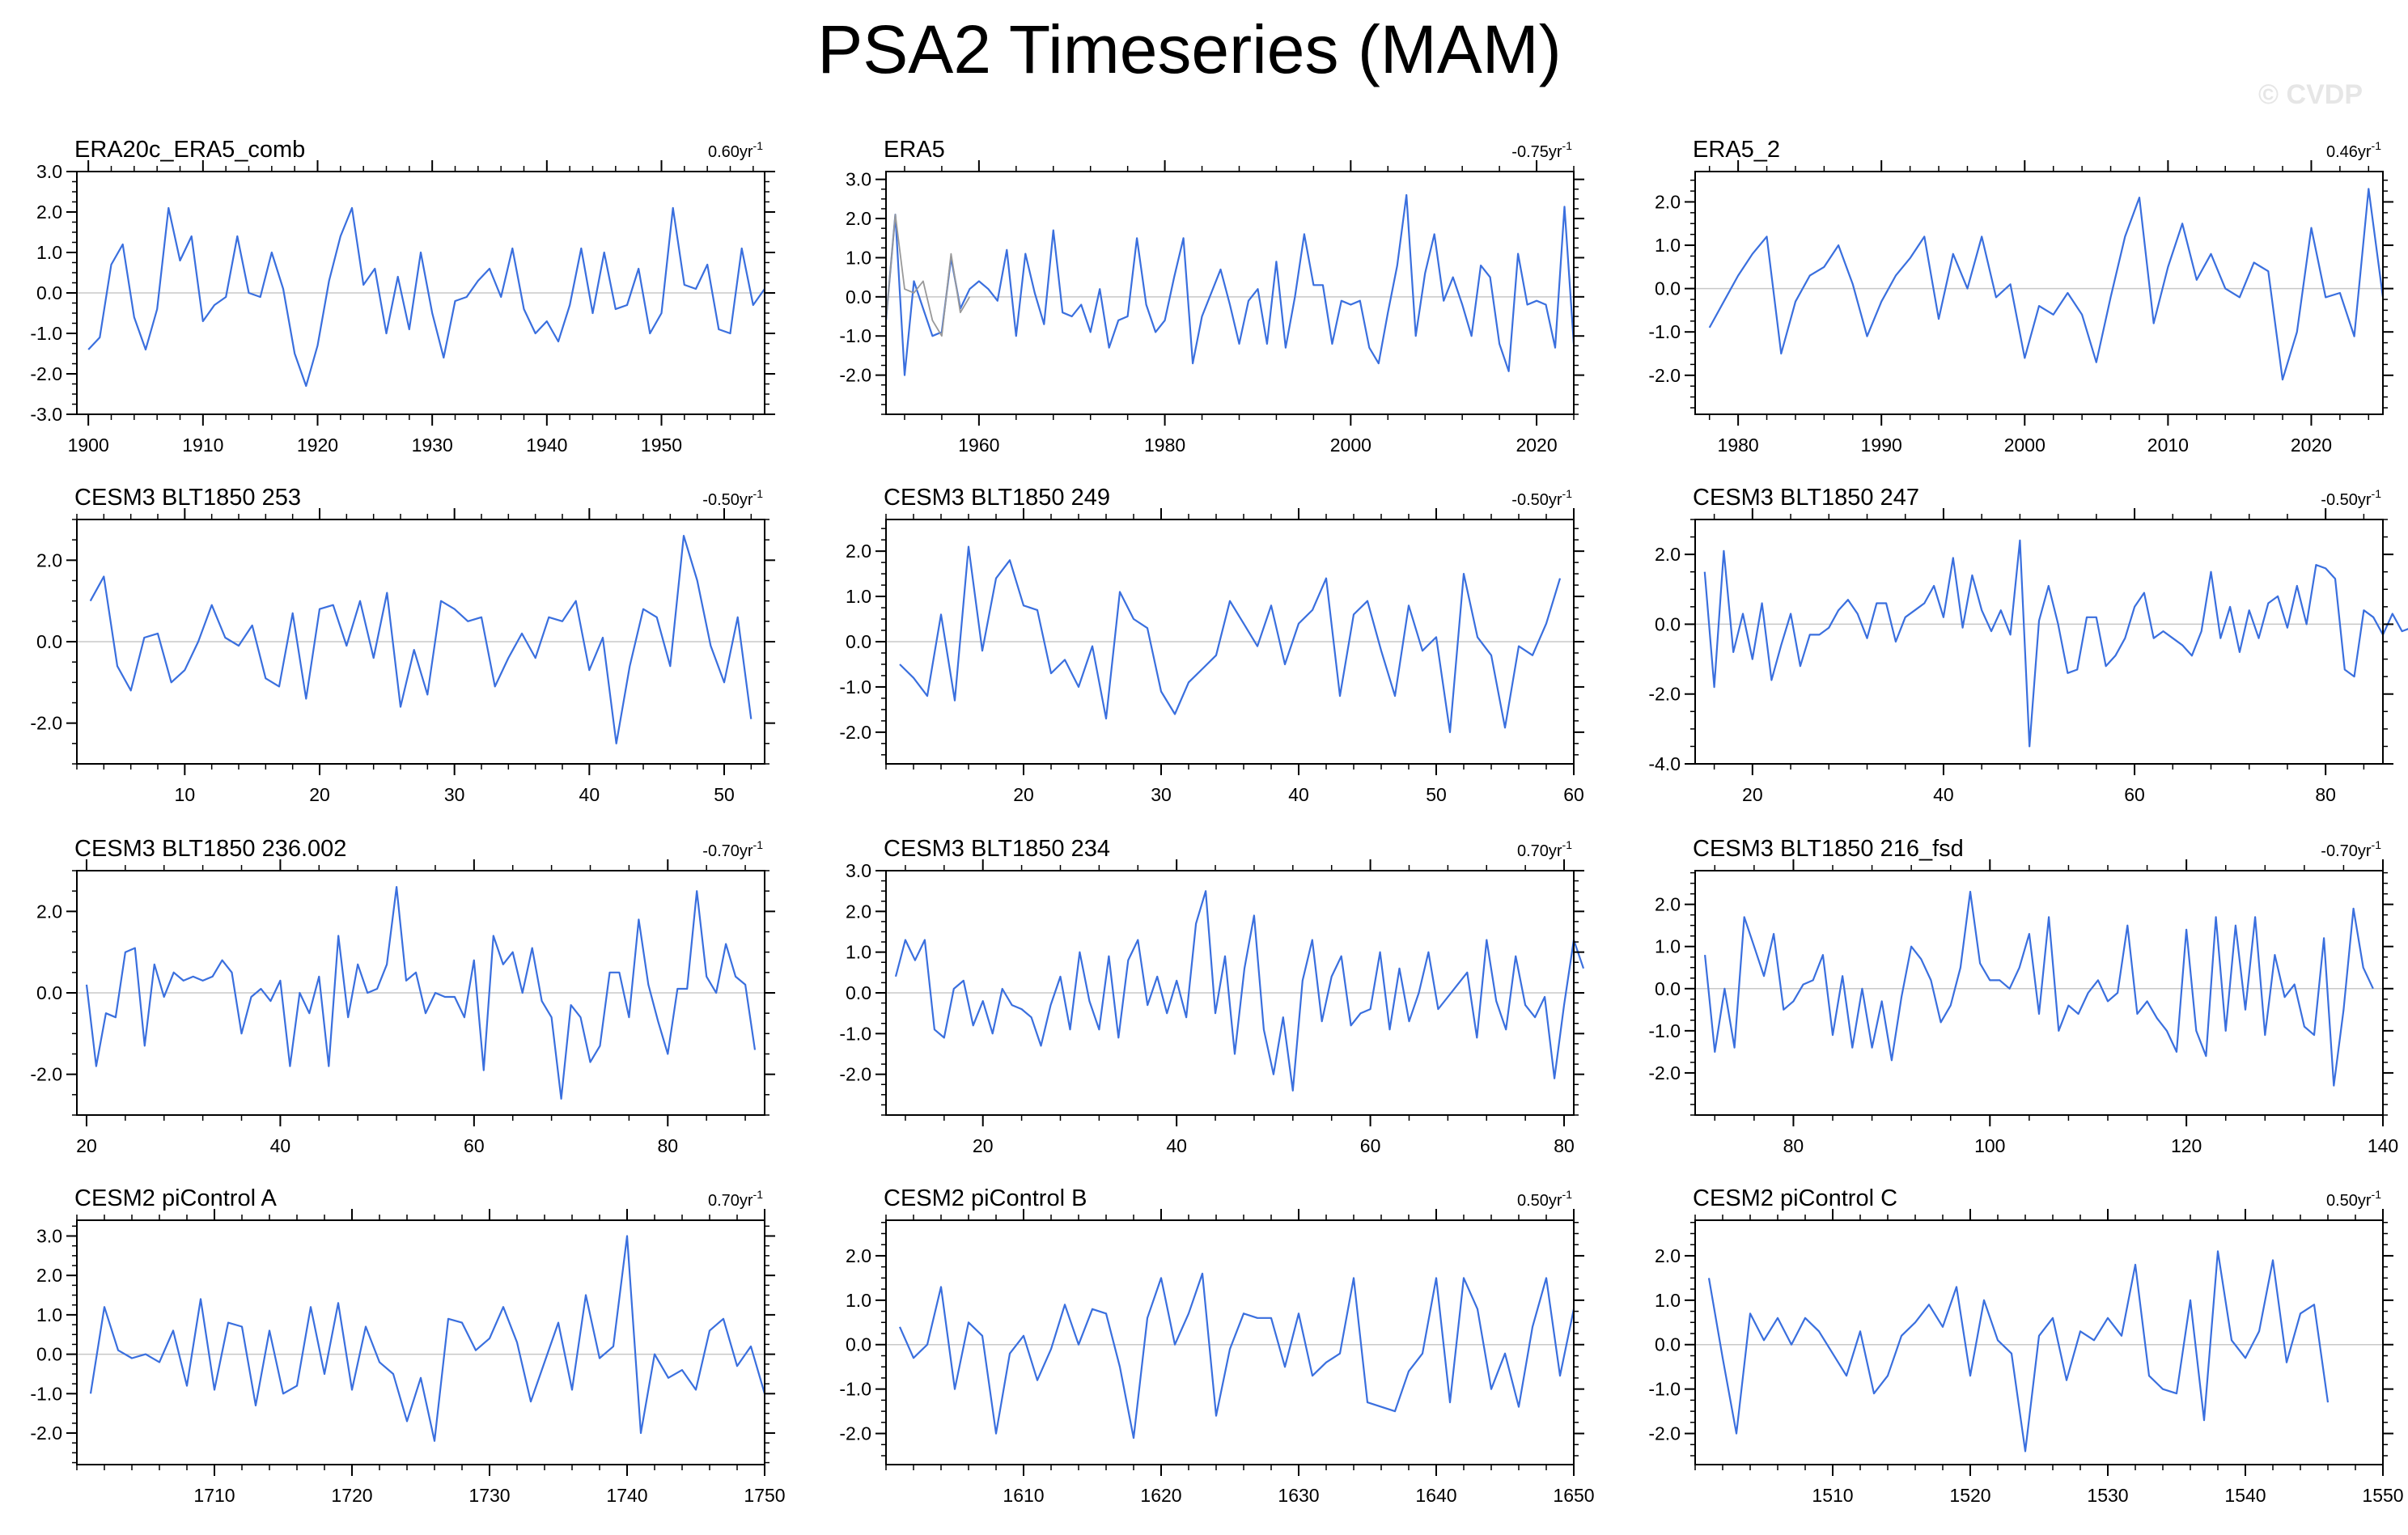 This screenshot has height=1535, width=2408. What do you see at coordinates (1828, 849) in the screenshot?
I see `panel-title: CESM3 BLT1850 216_fsd` at bounding box center [1828, 849].